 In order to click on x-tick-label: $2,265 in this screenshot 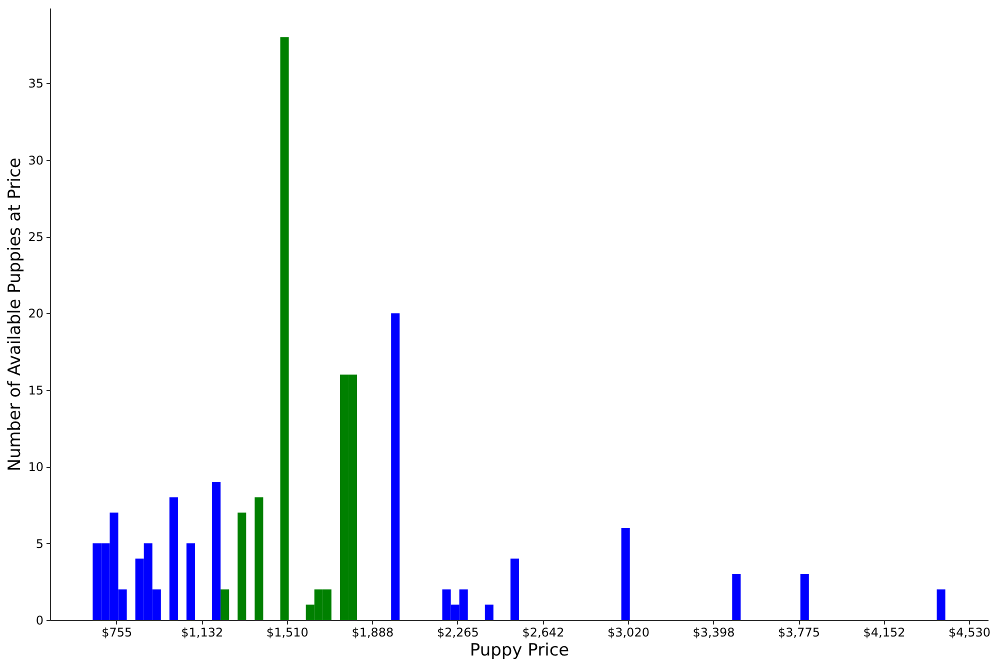, I will do `click(457, 633)`.